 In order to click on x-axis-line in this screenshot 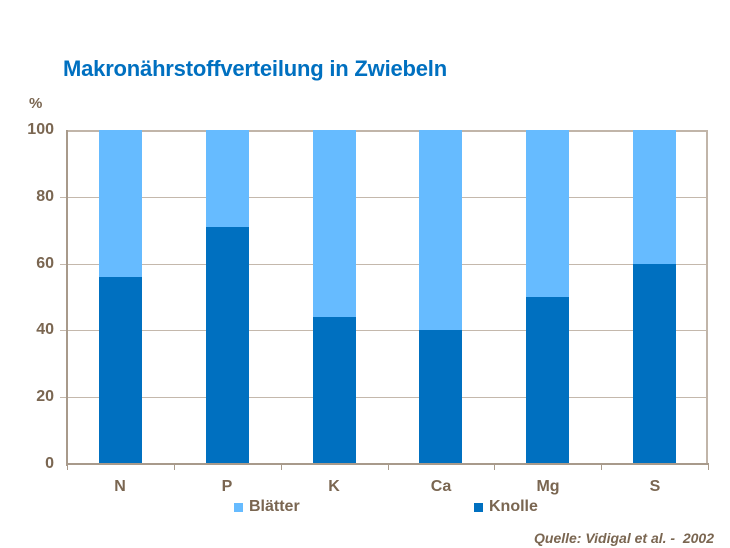, I will do `click(387, 464)`.